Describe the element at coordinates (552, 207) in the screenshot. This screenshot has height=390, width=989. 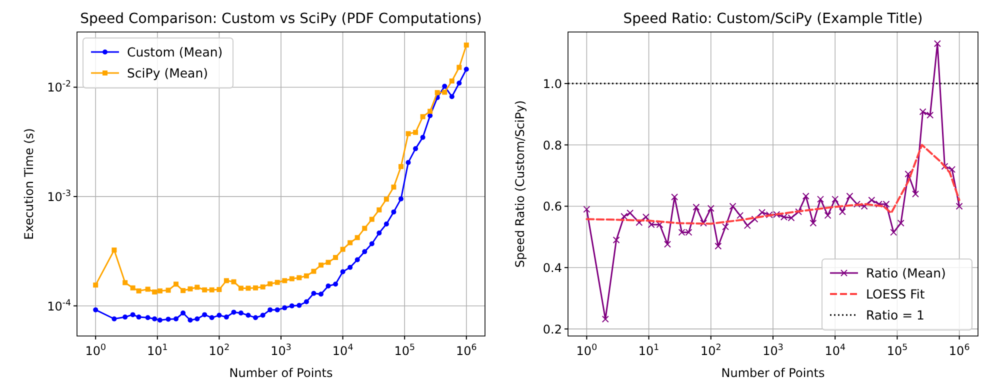
I see `y-tick-label: 0.6` at that location.